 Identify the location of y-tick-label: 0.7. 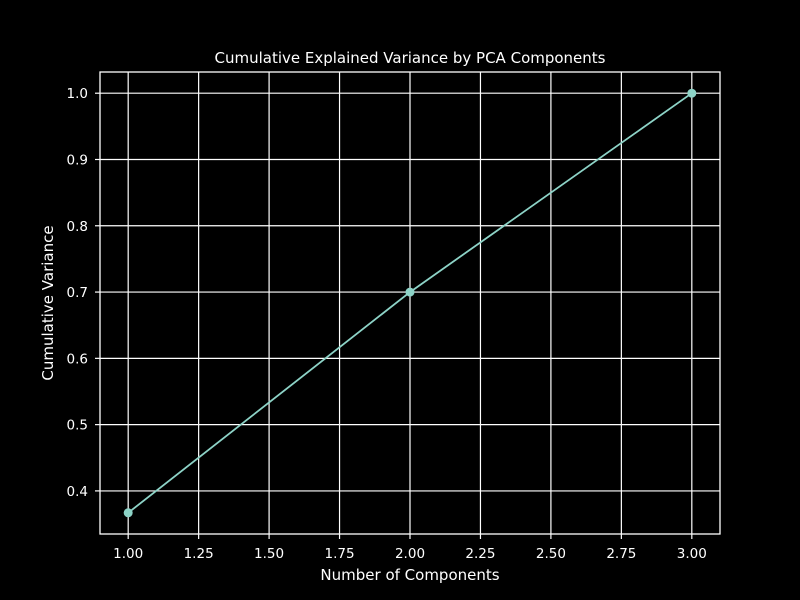
(77, 293).